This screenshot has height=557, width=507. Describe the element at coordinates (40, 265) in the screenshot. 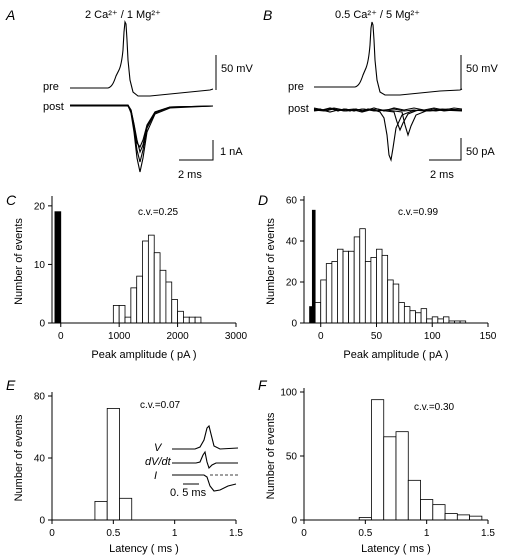

I see `y-tick-label: 10` at that location.